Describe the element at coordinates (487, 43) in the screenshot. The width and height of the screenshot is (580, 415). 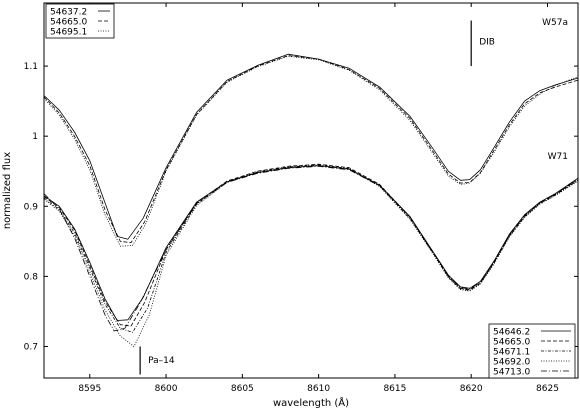
I see `dib-label: DIB` at that location.